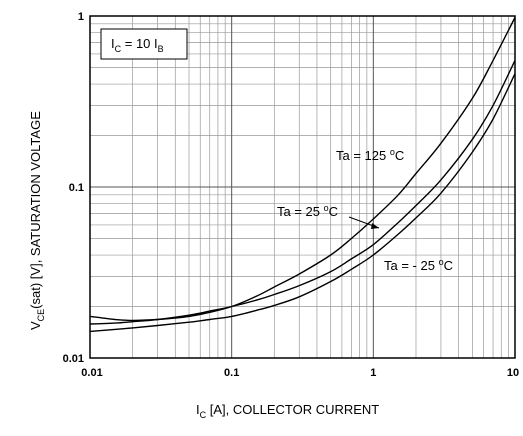 The height and width of the screenshot is (436, 523). What do you see at coordinates (513, 373) in the screenshot?
I see `x-tick-label: 10` at bounding box center [513, 373].